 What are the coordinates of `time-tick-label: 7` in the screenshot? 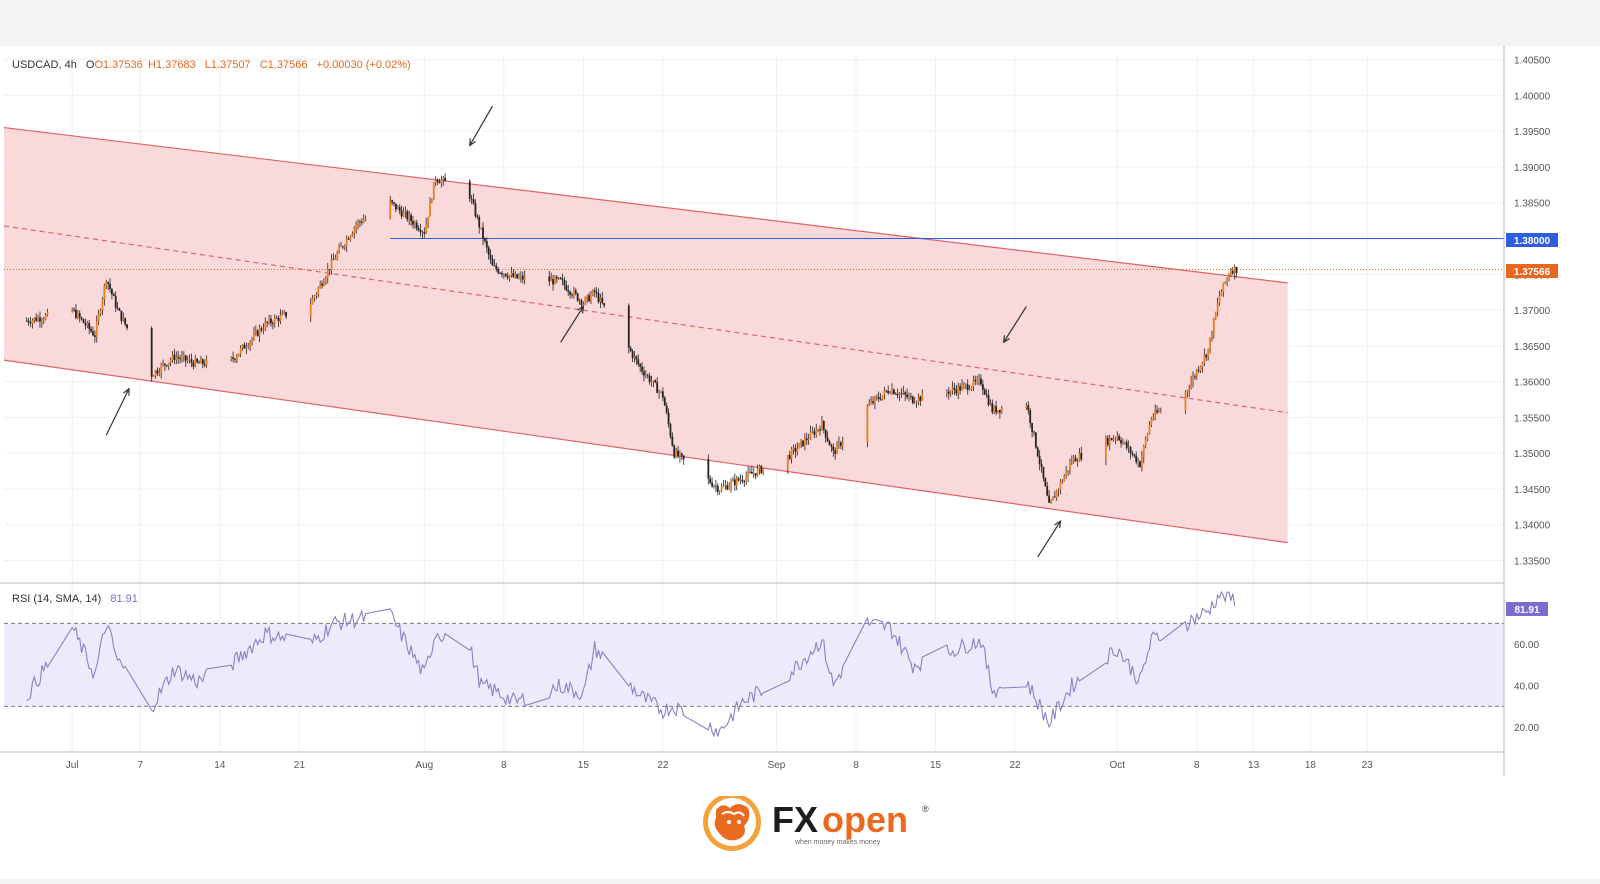 It's located at (141, 765).